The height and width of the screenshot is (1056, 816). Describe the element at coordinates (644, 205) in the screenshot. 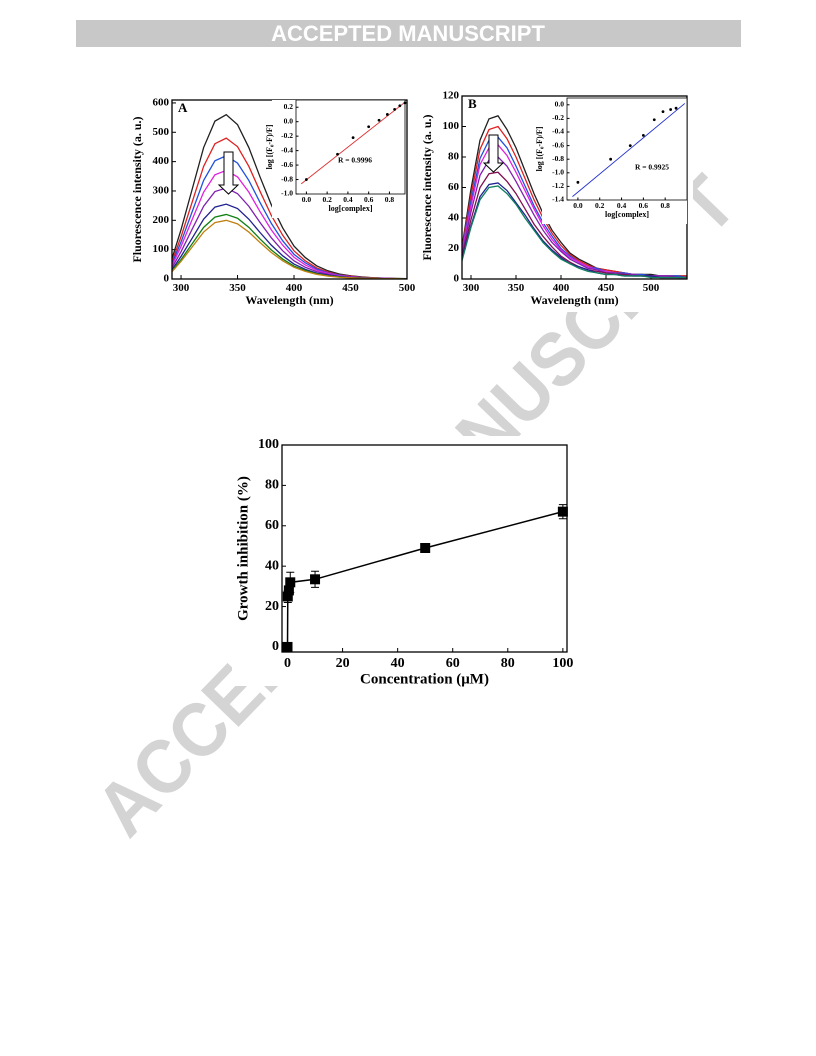

I see `x-tick-label: 0.6` at that location.